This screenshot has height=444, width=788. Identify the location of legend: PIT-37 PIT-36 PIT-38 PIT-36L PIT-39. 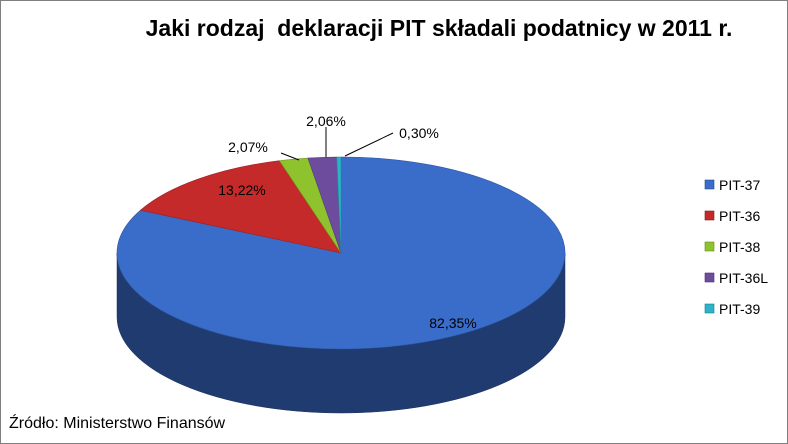
(736, 247).